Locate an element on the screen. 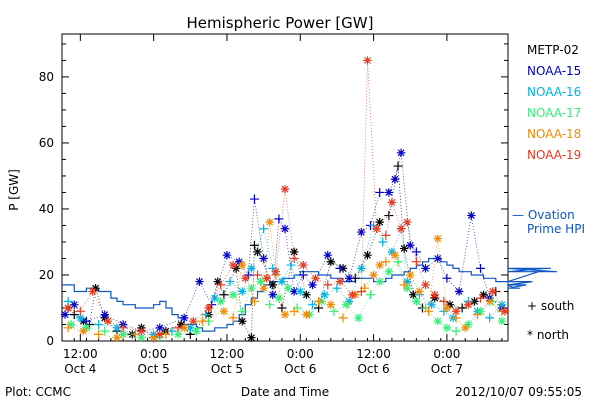  legend-entry-metp-02: METP-02 is located at coordinates (553, 50).